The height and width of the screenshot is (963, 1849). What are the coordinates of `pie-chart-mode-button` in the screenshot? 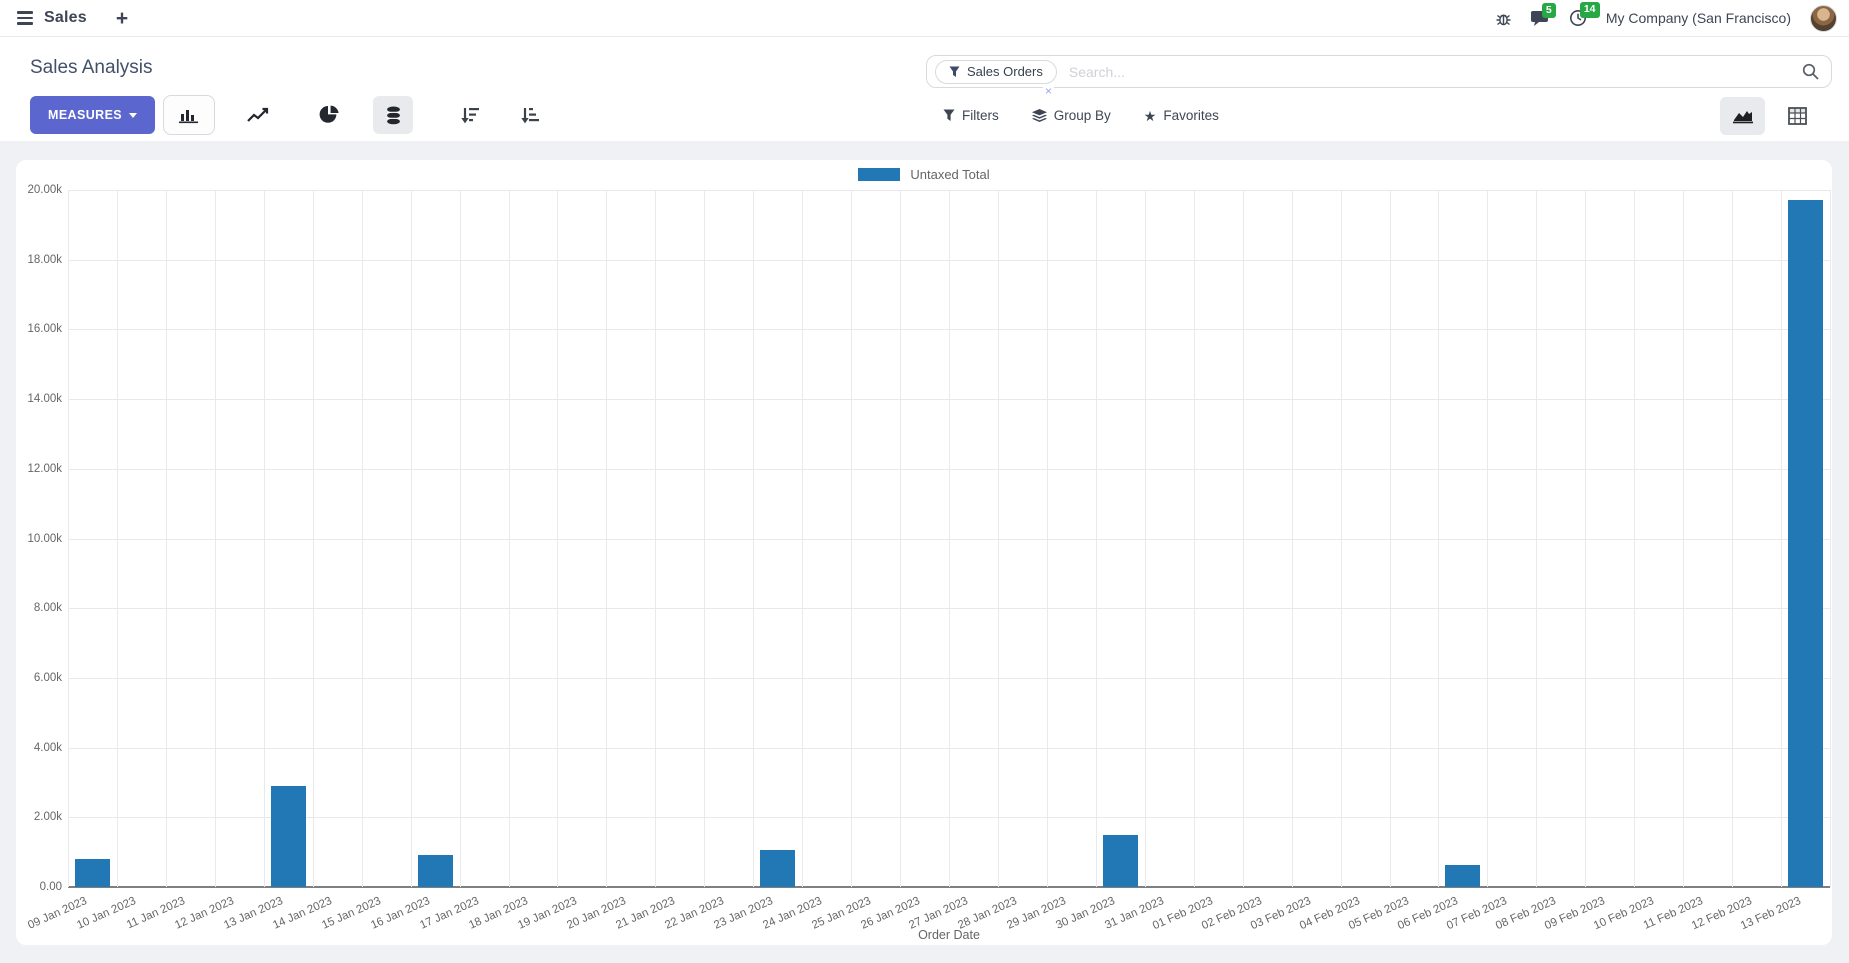 It's located at (329, 115).